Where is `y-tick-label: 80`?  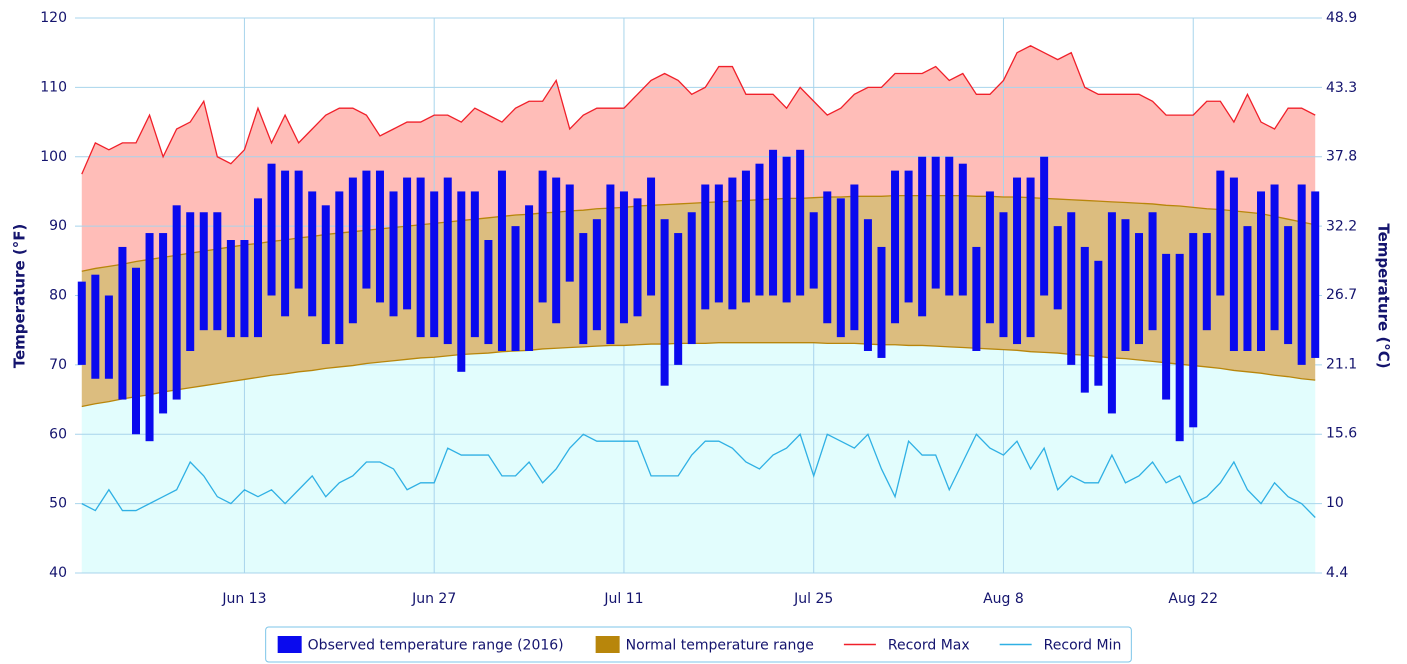
y-tick-label: 80 is located at coordinates (58, 296).